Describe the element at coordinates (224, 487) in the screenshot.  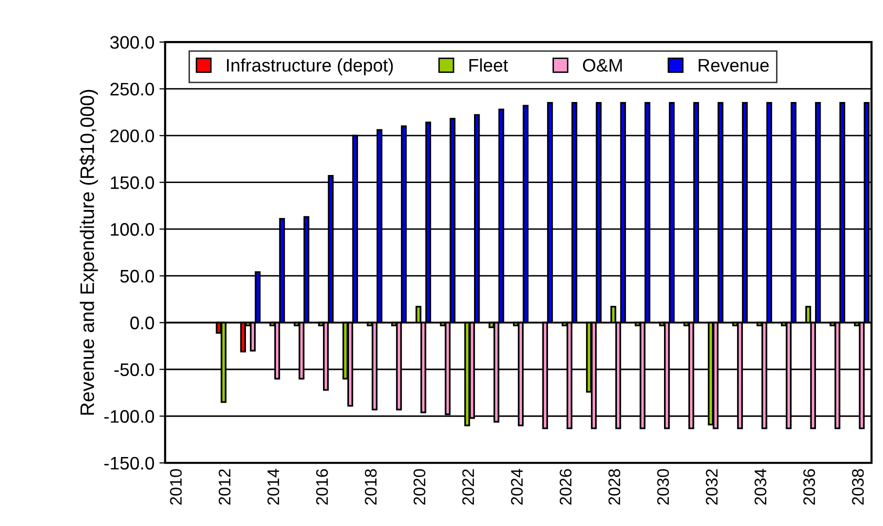
I see `x-tick-label: 2012` at that location.